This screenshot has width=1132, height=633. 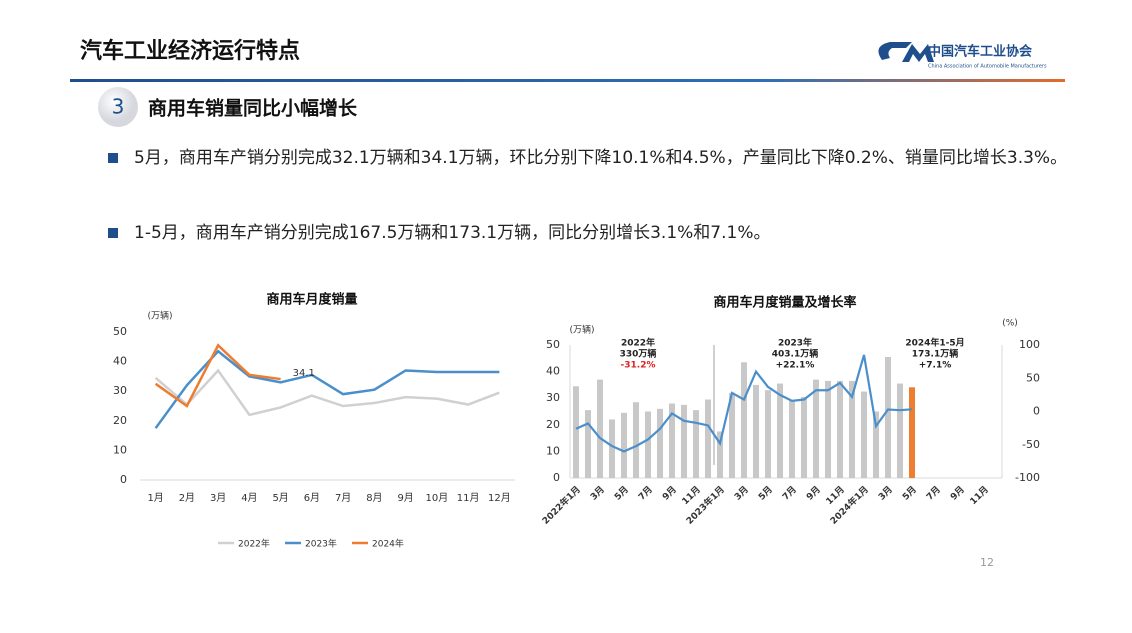 I want to click on y2-tick-label: 100, so click(x=1029, y=344).